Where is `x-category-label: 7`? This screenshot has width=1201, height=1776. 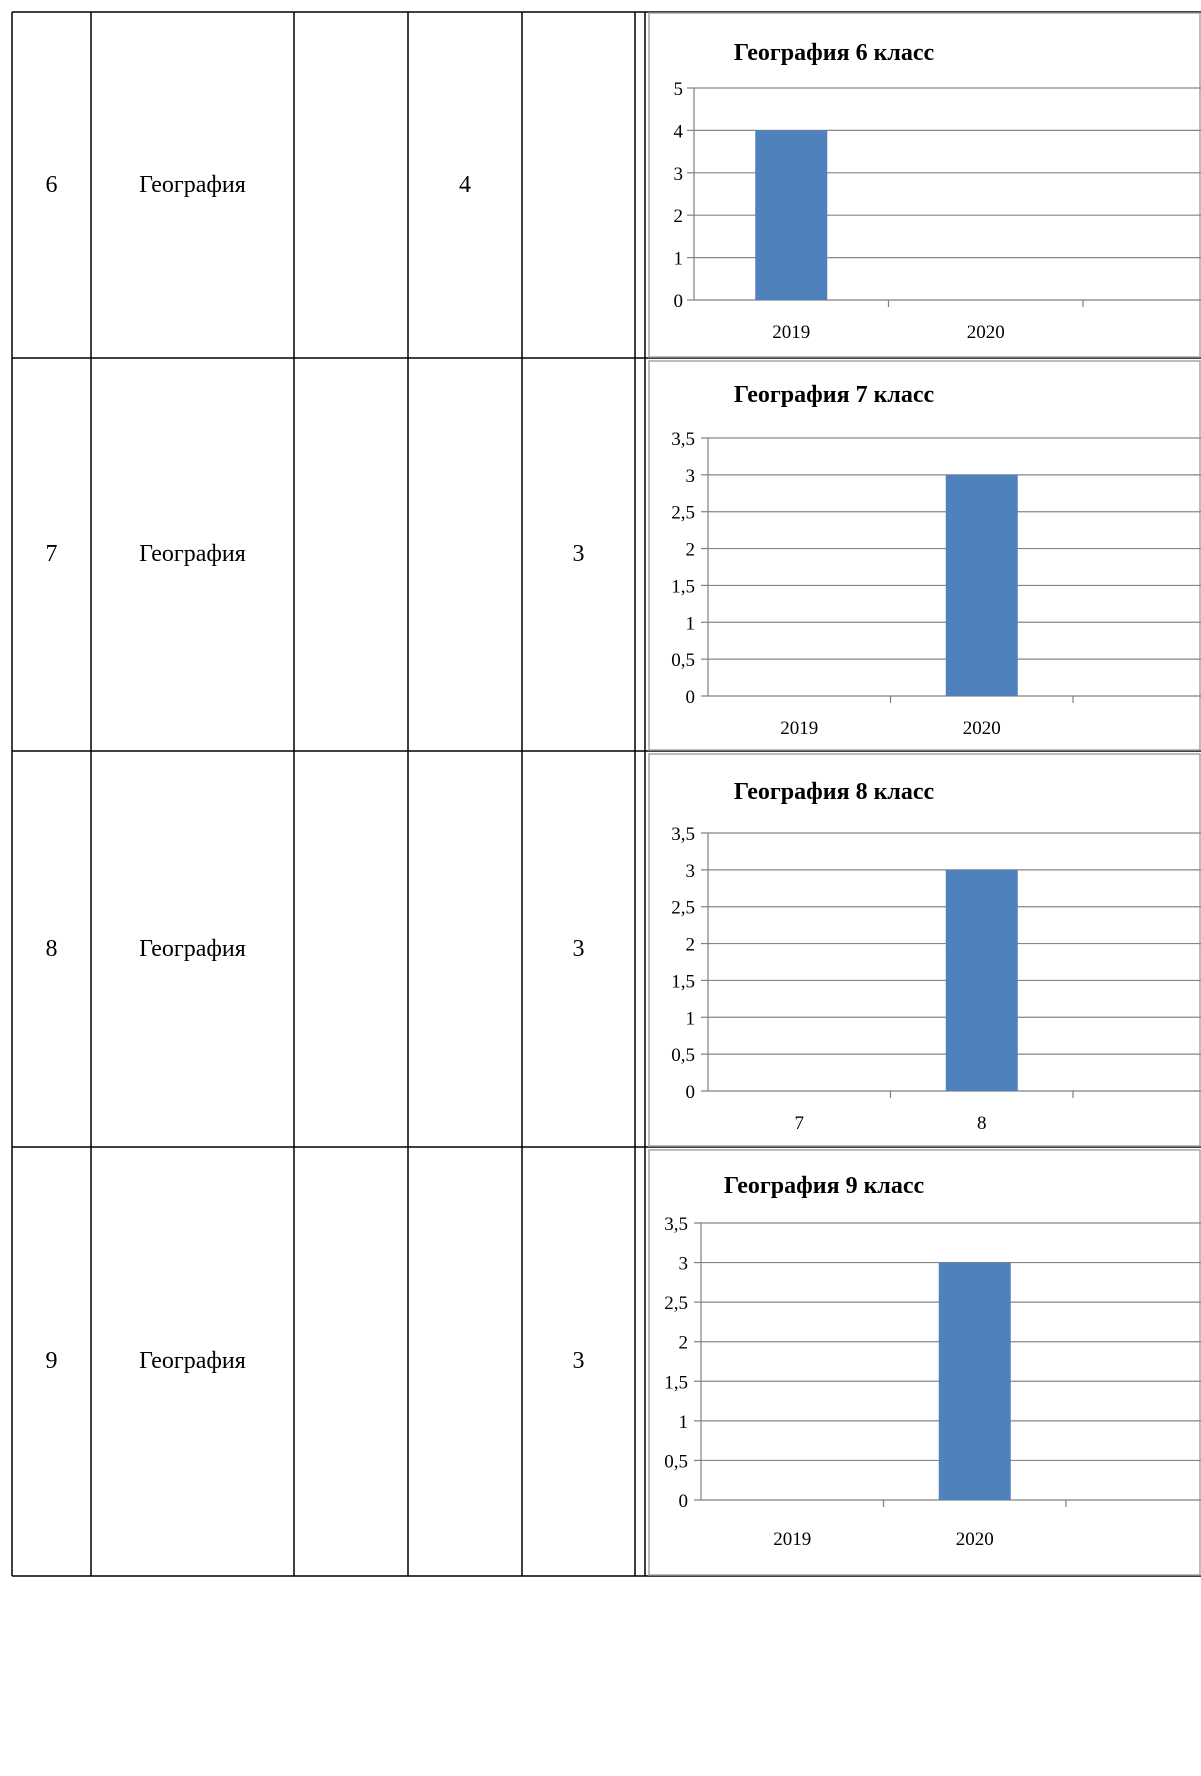 x-category-label: 7 is located at coordinates (800, 1123).